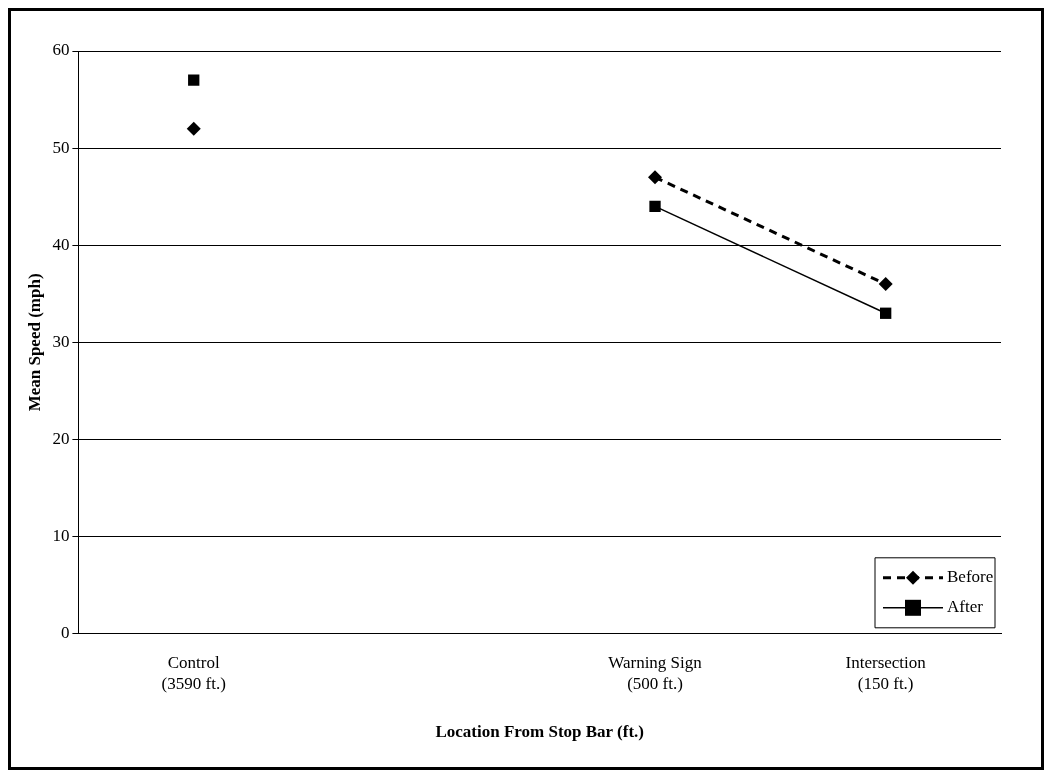  I want to click on legend-label: After, so click(965, 607).